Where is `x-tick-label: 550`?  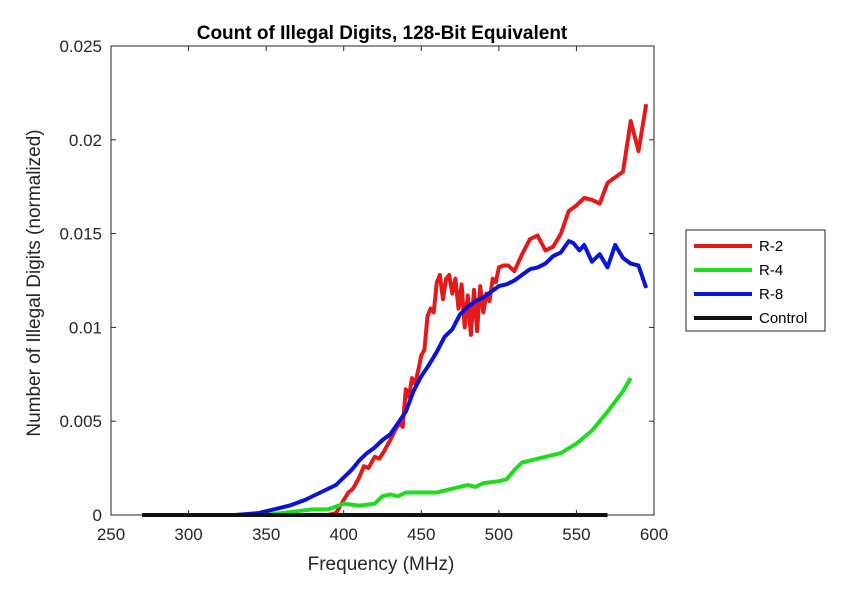 x-tick-label: 550 is located at coordinates (576, 534).